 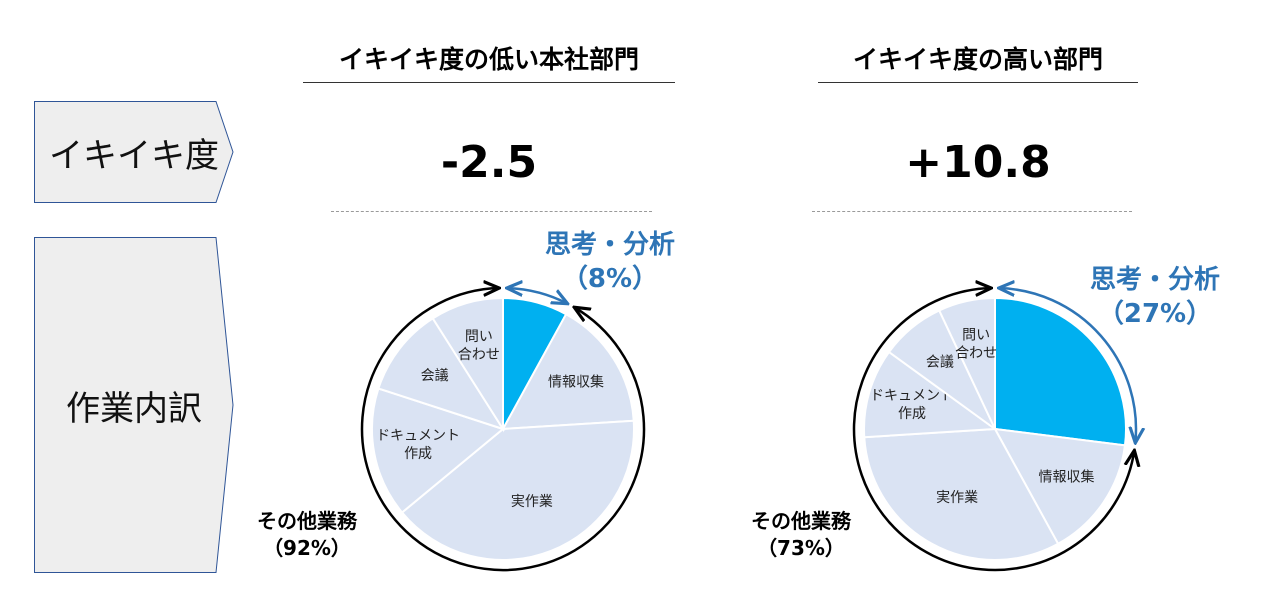 I want to click on row-label-text: イキイキ度, so click(x=134, y=155).